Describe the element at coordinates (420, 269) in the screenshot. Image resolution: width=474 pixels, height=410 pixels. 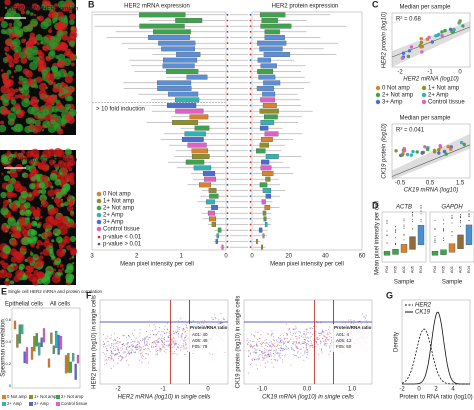
I see `tick-label: E04` at that location.